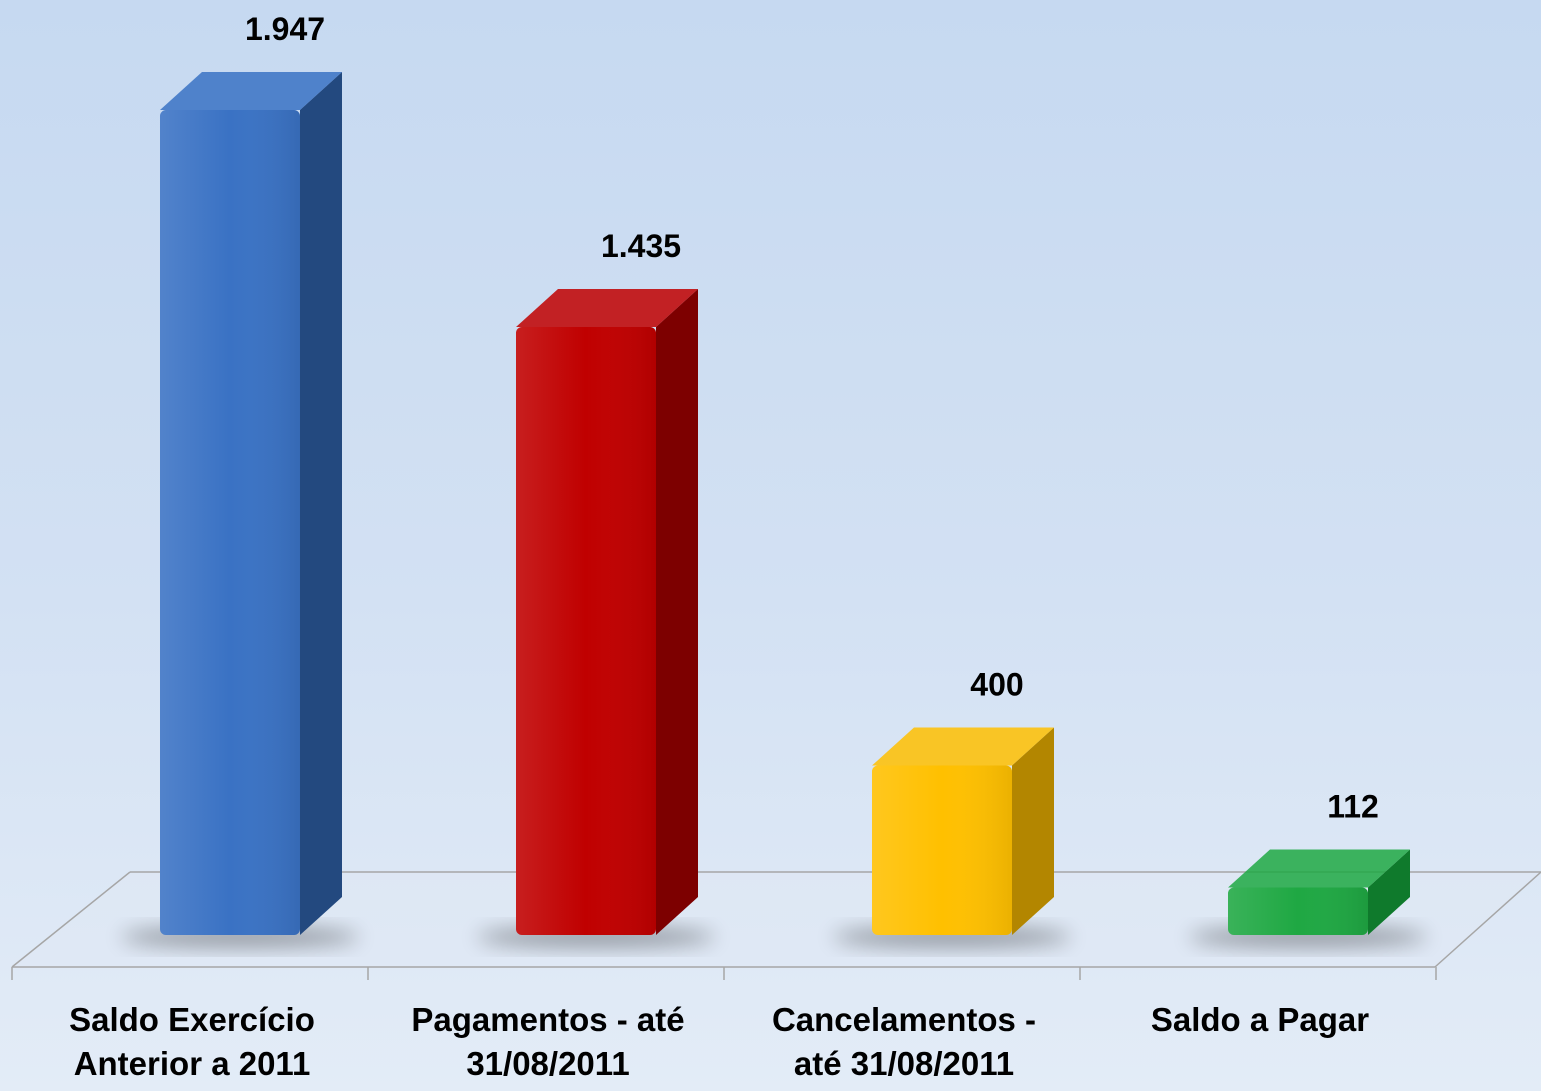  Describe the element at coordinates (285, 29) in the screenshot. I see `value-label: 1.947` at that location.